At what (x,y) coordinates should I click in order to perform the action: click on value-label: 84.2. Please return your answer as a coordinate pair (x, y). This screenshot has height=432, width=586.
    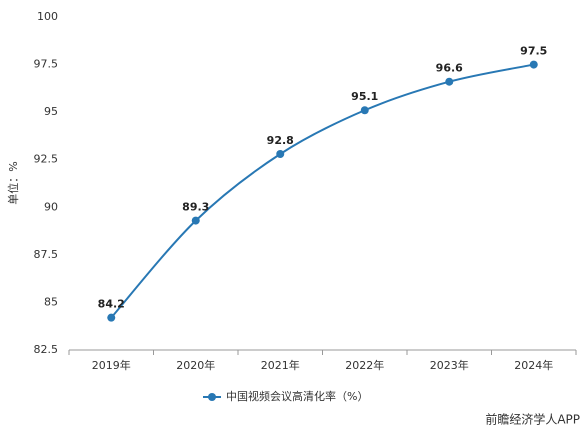
    Looking at the image, I should click on (111, 304).